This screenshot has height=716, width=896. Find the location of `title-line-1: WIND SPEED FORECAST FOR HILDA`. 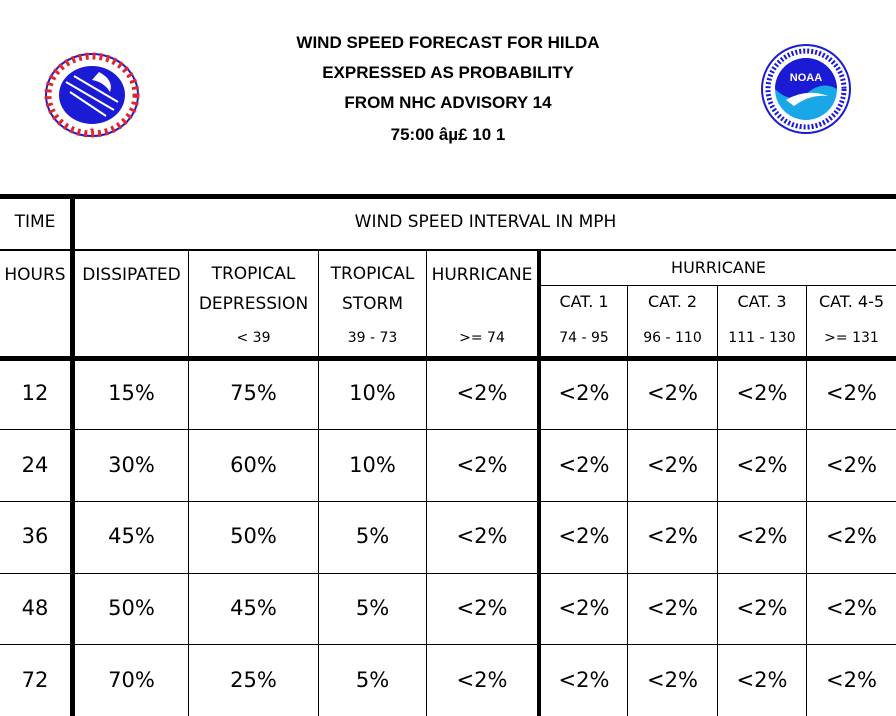

title-line-1: WIND SPEED FORECAST FOR HILDA is located at coordinates (448, 42).